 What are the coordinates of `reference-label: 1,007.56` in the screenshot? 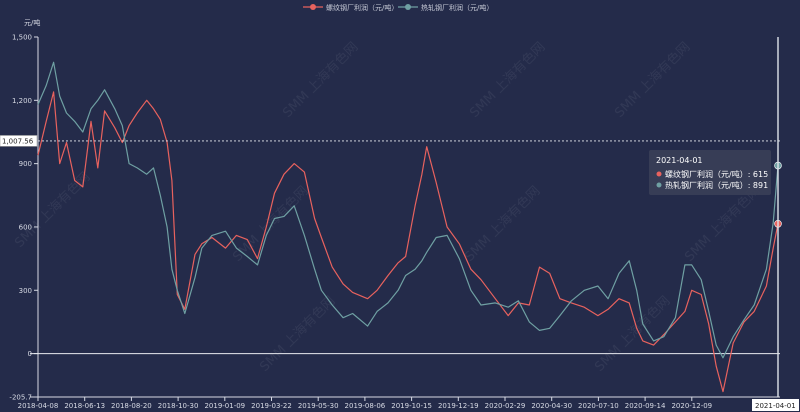 It's located at (18, 141).